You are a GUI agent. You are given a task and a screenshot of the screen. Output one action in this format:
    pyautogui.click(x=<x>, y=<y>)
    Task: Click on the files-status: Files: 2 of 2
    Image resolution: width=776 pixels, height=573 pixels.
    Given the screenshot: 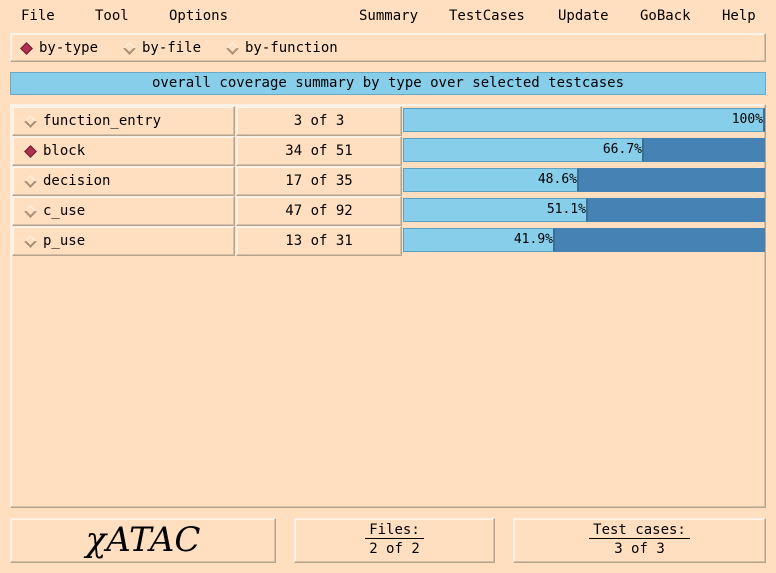 What is the action you would take?
    pyautogui.click(x=394, y=540)
    